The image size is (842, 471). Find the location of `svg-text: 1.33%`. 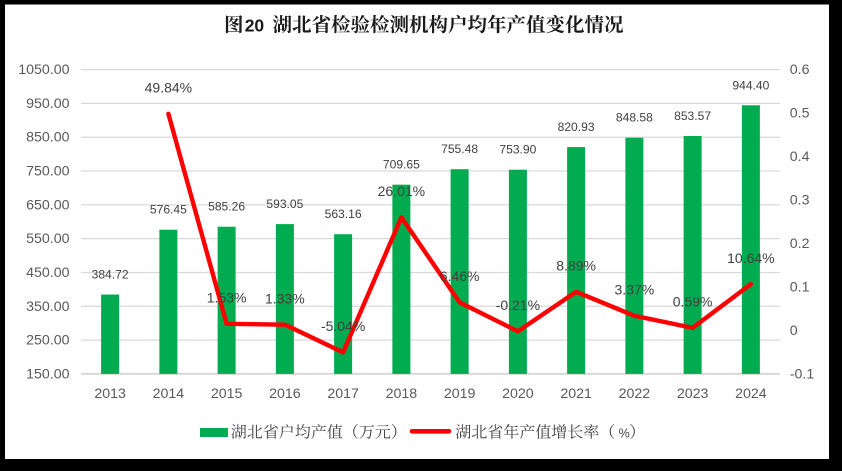

svg-text: 1.33% is located at coordinates (285, 298).